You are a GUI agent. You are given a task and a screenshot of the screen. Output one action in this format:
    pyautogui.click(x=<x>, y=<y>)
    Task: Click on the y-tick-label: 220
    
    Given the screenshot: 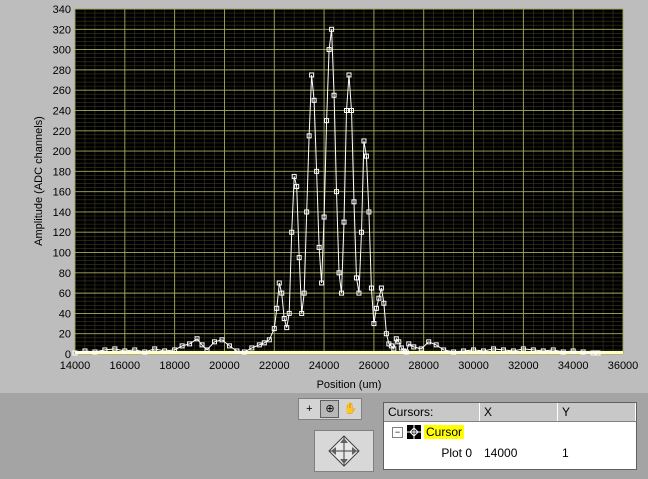 What is the action you would take?
    pyautogui.click(x=62, y=132)
    